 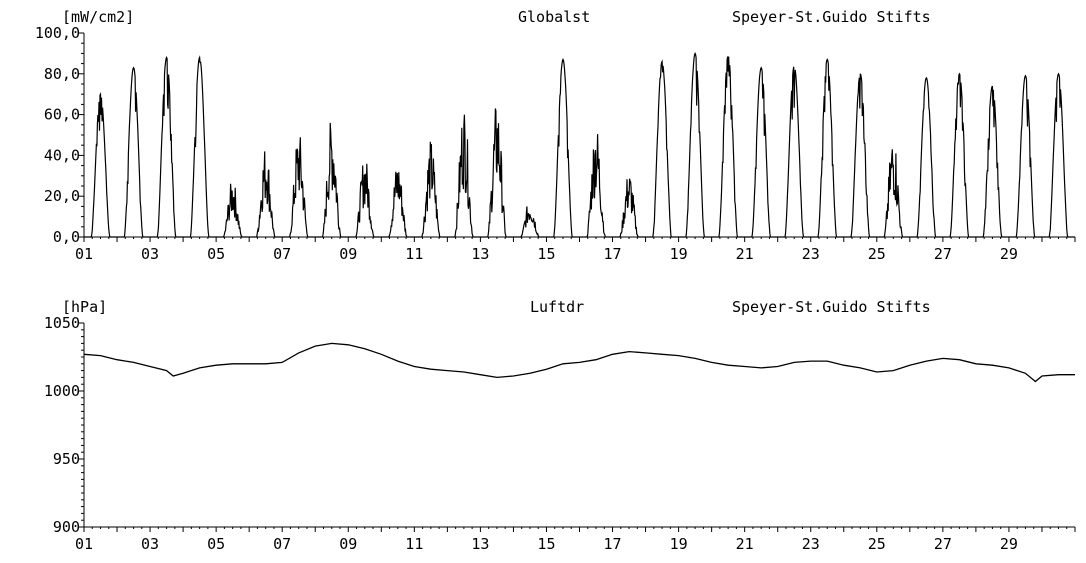 What do you see at coordinates (62, 391) in the screenshot?
I see `y-tick-label: 1000` at bounding box center [62, 391].